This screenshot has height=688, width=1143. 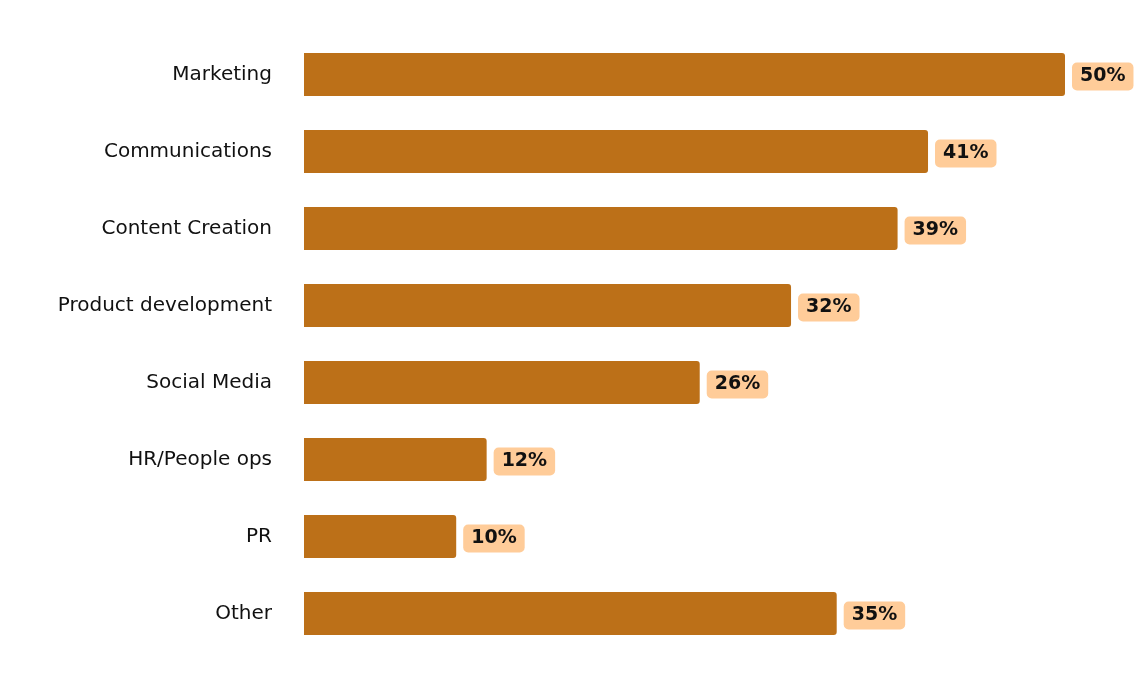 What do you see at coordinates (165, 303) in the screenshot?
I see `y-tick-label: Product development` at bounding box center [165, 303].